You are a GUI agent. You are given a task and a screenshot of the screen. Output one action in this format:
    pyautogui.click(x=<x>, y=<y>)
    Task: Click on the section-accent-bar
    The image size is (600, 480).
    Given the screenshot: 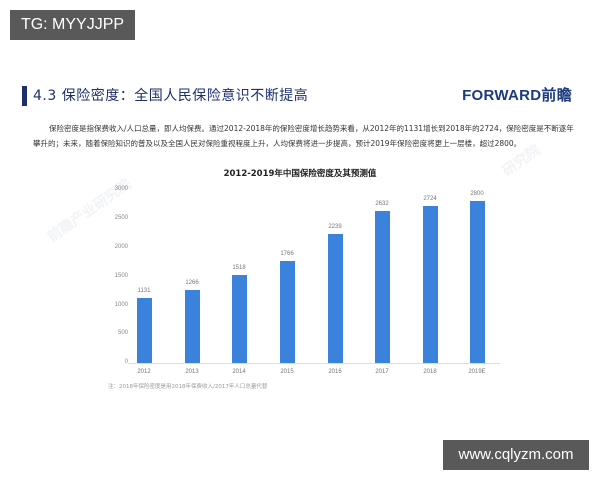 What is the action you would take?
    pyautogui.click(x=24, y=96)
    